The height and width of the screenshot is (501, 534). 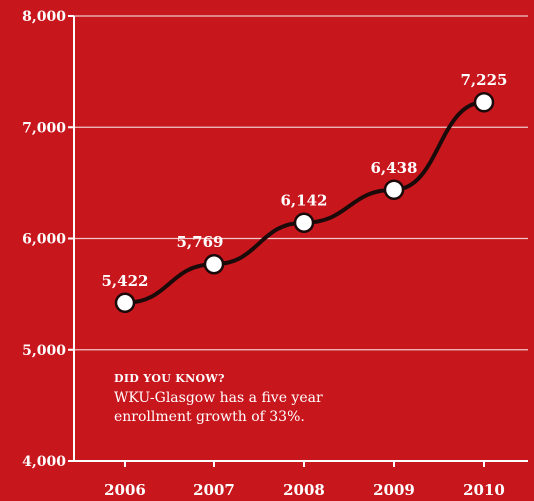 I want to click on data-label: 6,438, so click(x=394, y=168).